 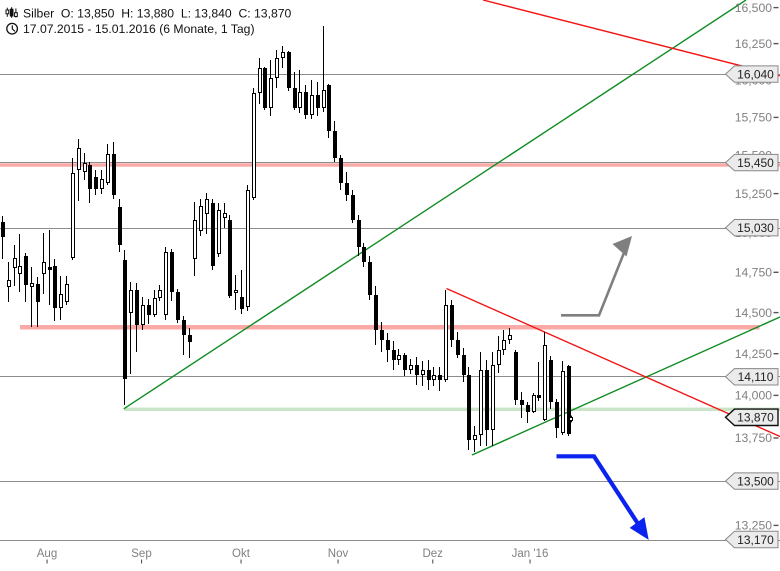 What do you see at coordinates (756, 377) in the screenshot?
I see `svg-text: 14,110` at bounding box center [756, 377].